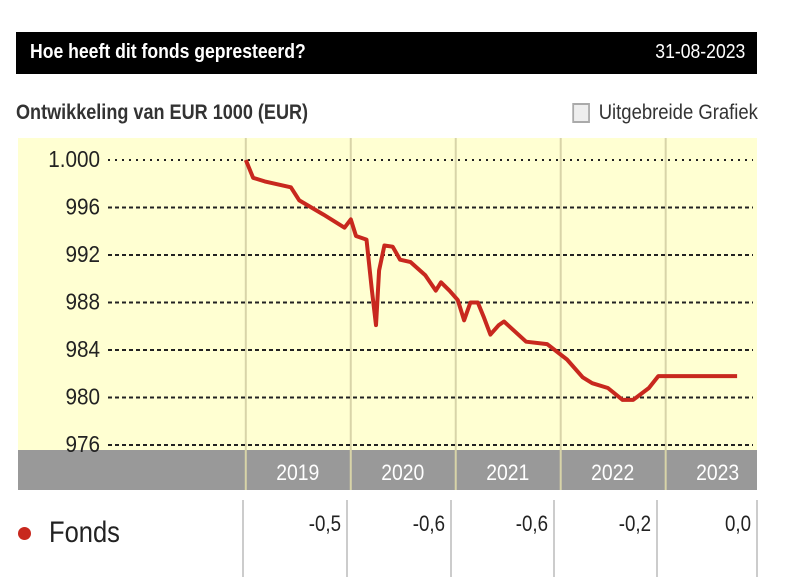 Image resolution: width=800 pixels, height=577 pixels. I want to click on yearly-return-value: -0,2, so click(634, 523).